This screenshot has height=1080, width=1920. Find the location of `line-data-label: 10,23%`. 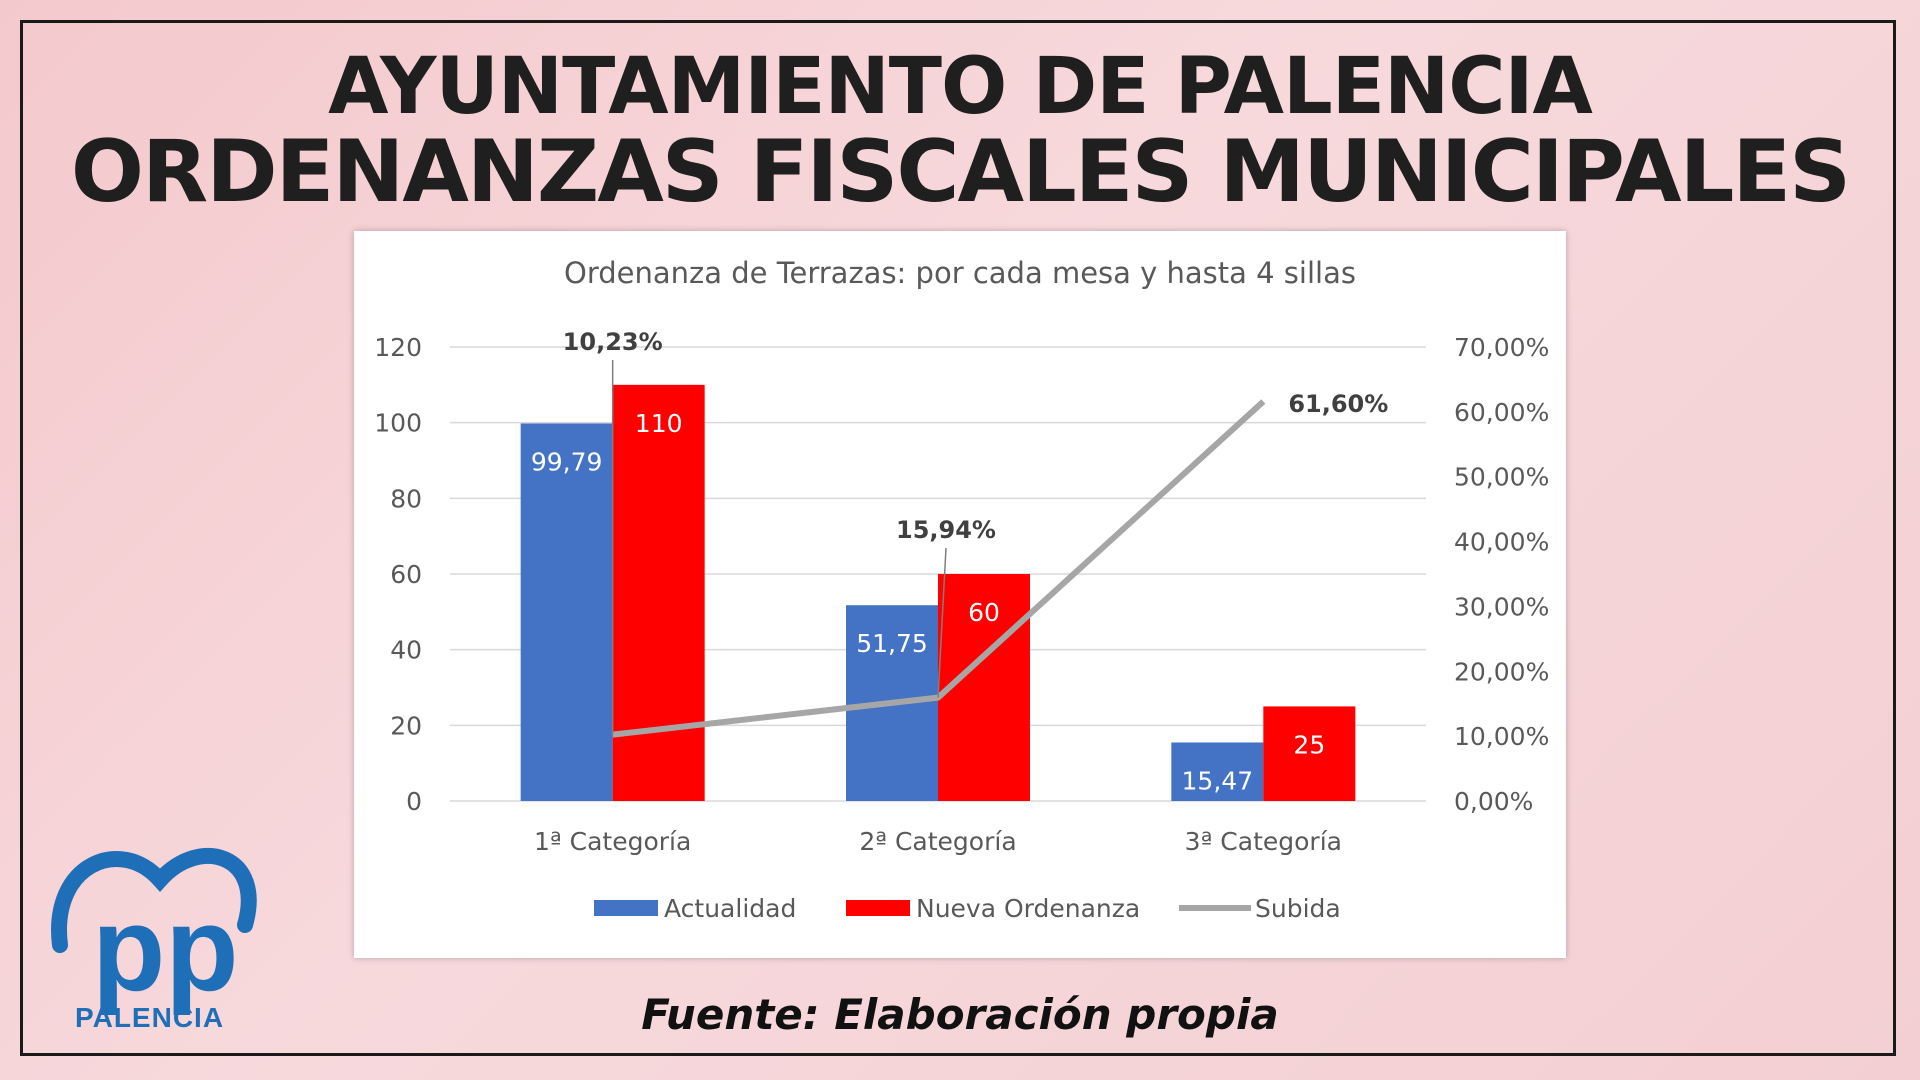

line-data-label: 10,23% is located at coordinates (613, 342).